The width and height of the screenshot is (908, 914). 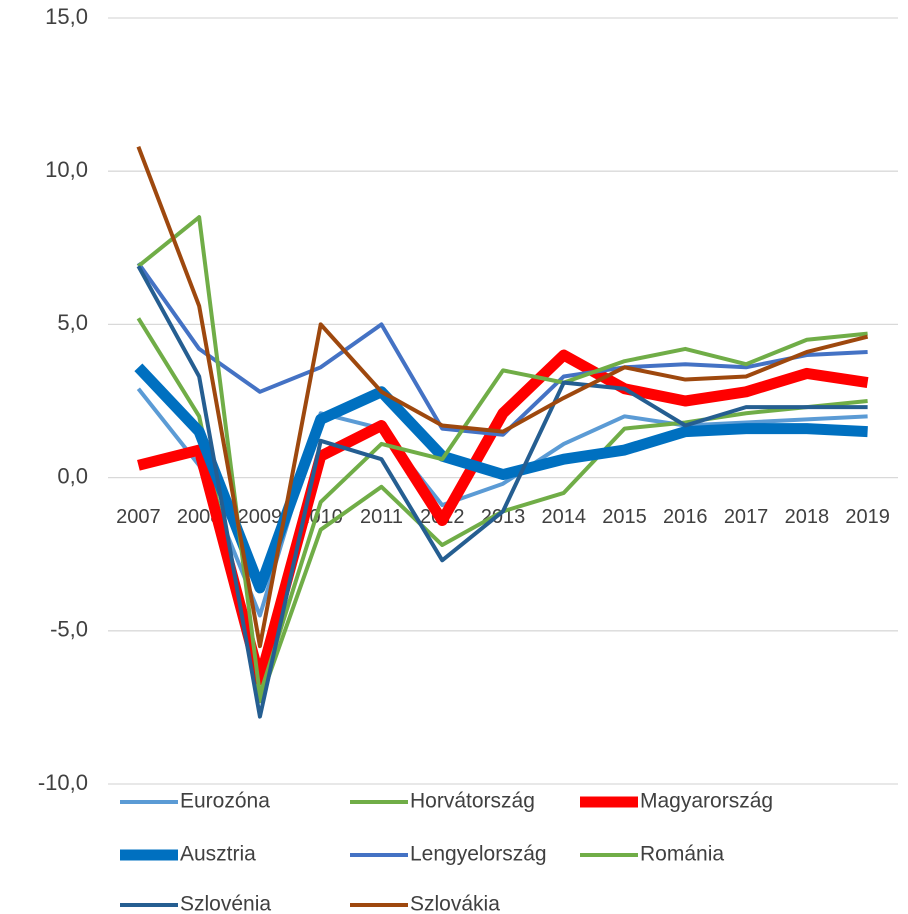 I want to click on y-tick-label: -10,0, so click(x=63, y=782).